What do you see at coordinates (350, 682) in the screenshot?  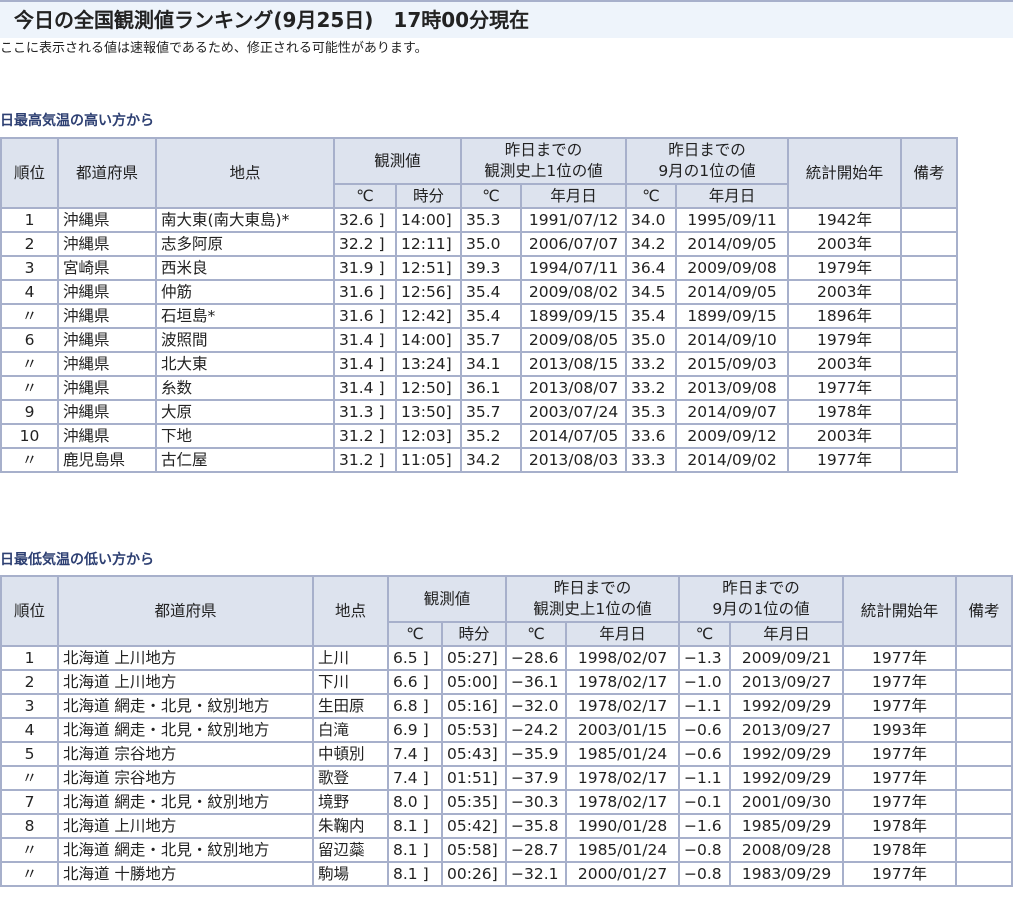 I see `cell-station: 下川` at bounding box center [350, 682].